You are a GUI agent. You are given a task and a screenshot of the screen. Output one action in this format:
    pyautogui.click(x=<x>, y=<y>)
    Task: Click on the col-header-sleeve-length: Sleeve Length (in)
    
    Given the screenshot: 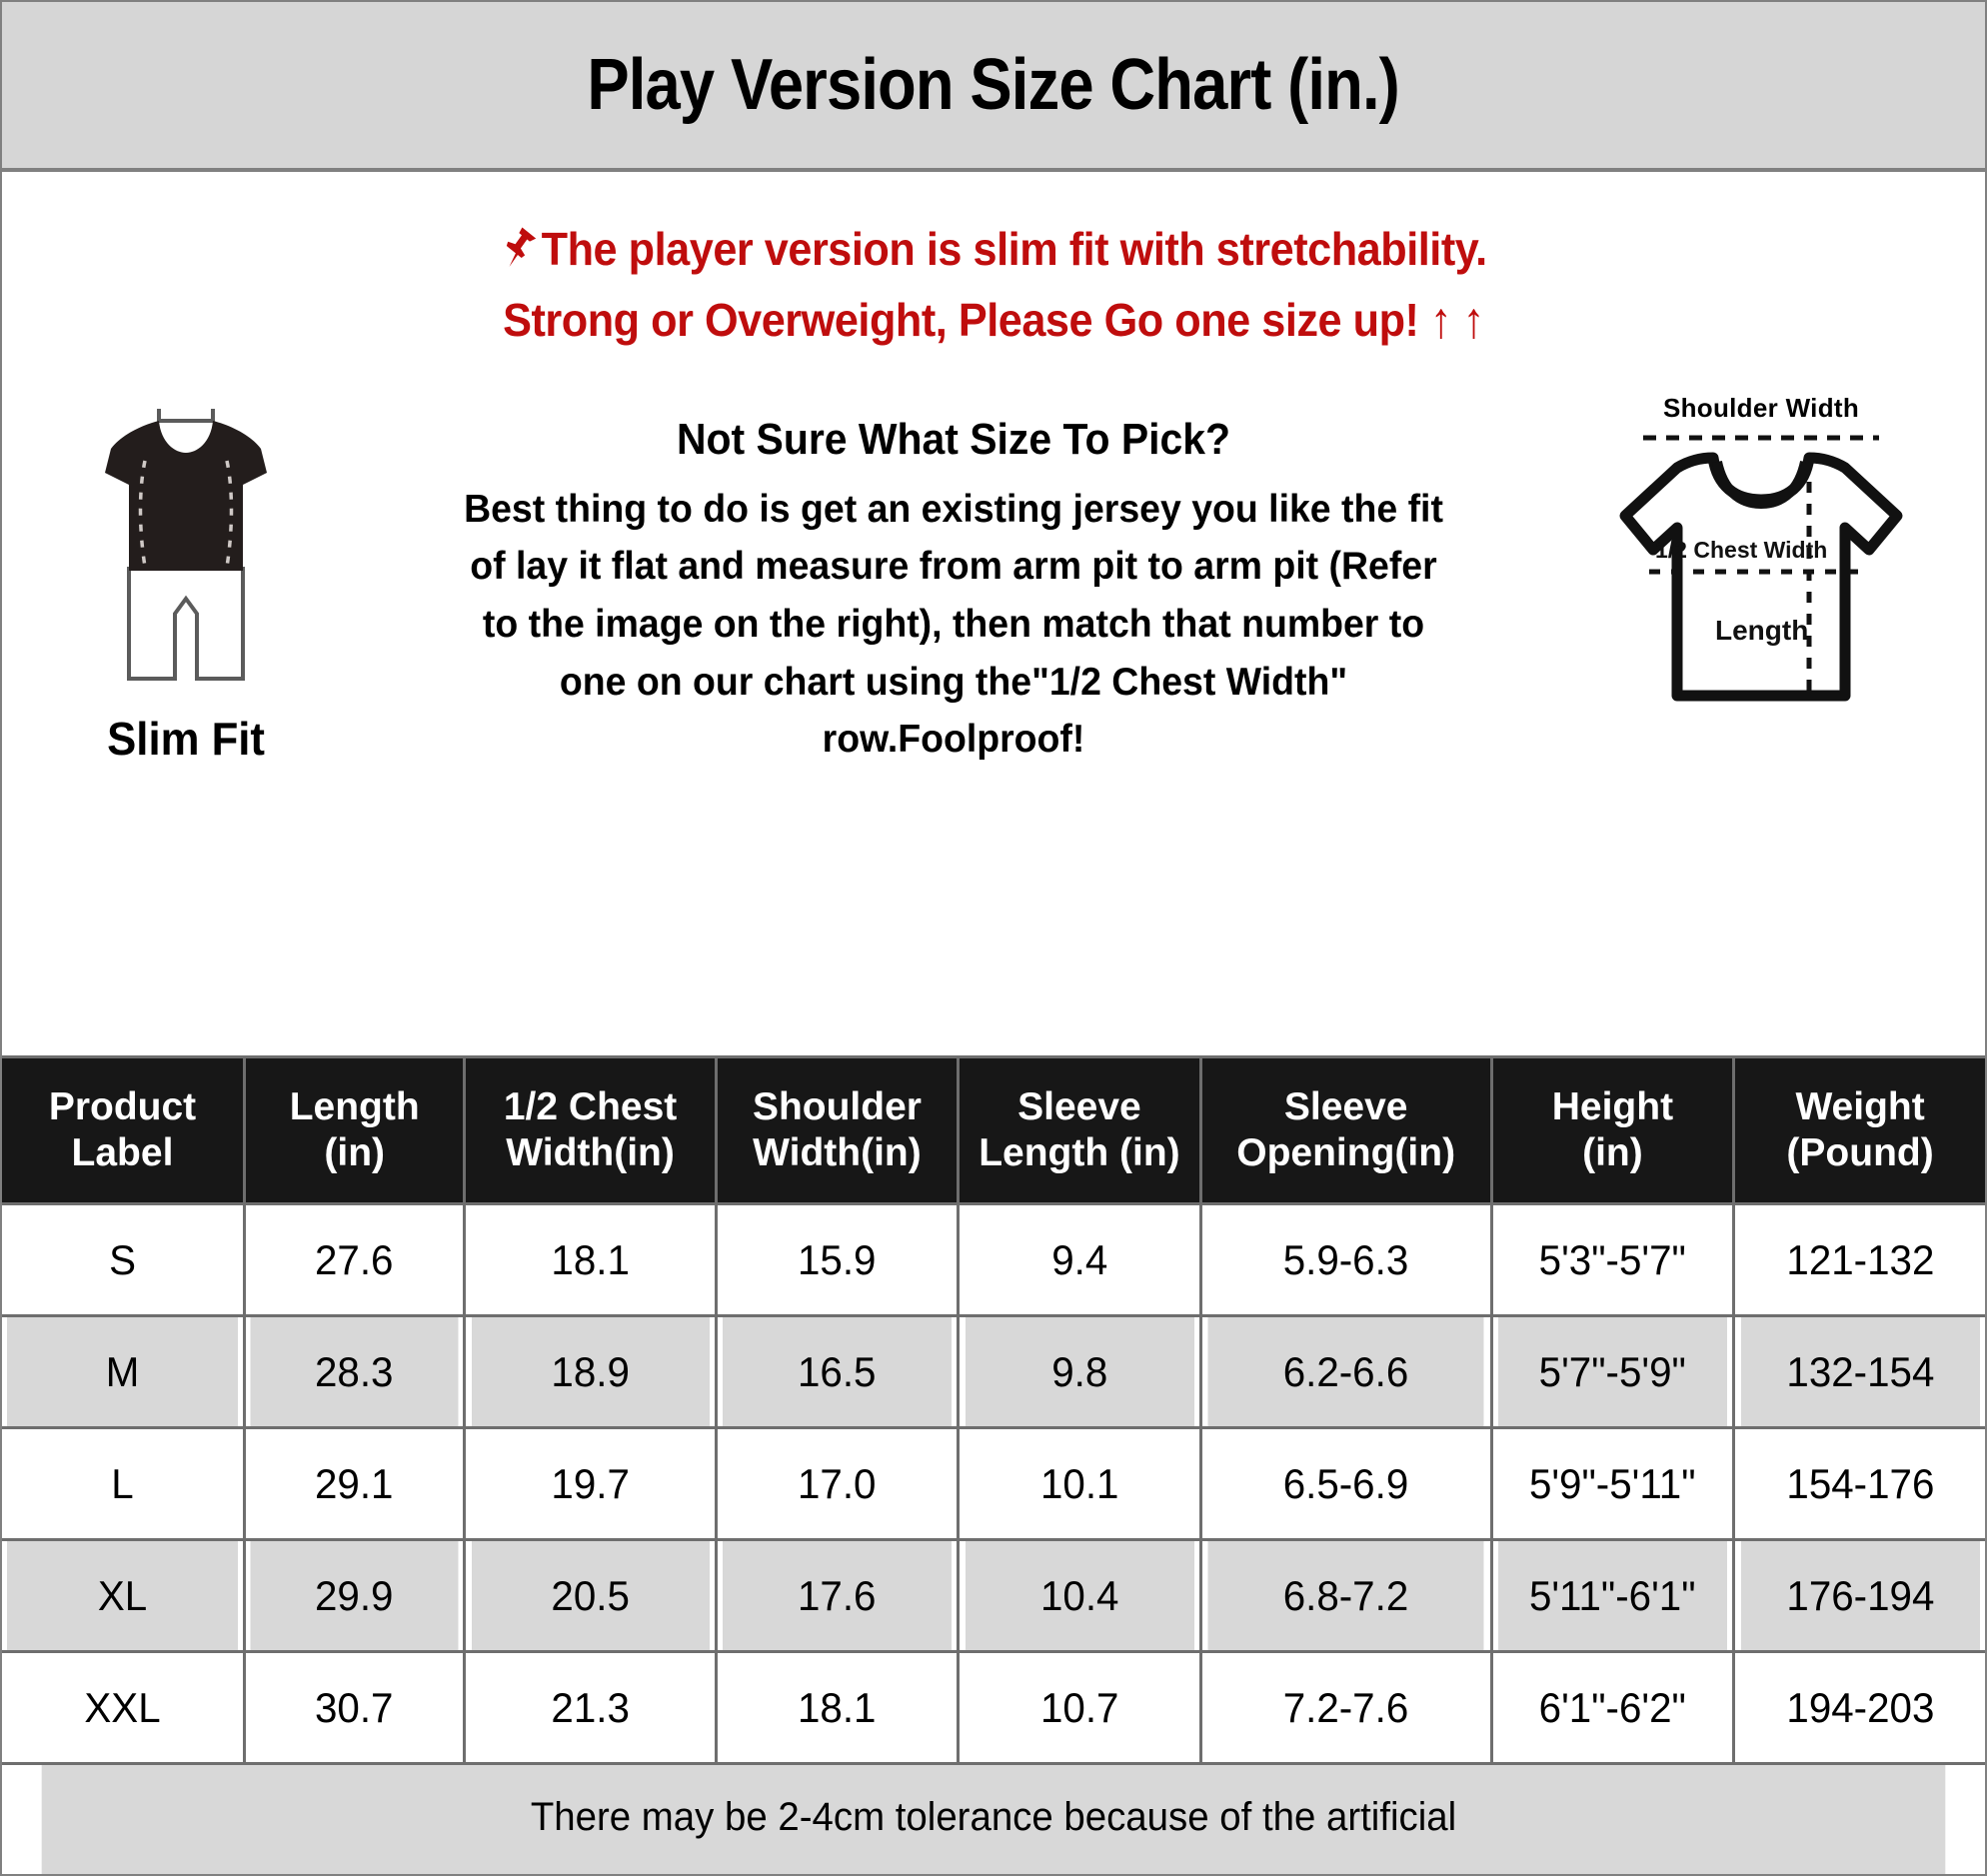 What is the action you would take?
    pyautogui.click(x=1080, y=1130)
    